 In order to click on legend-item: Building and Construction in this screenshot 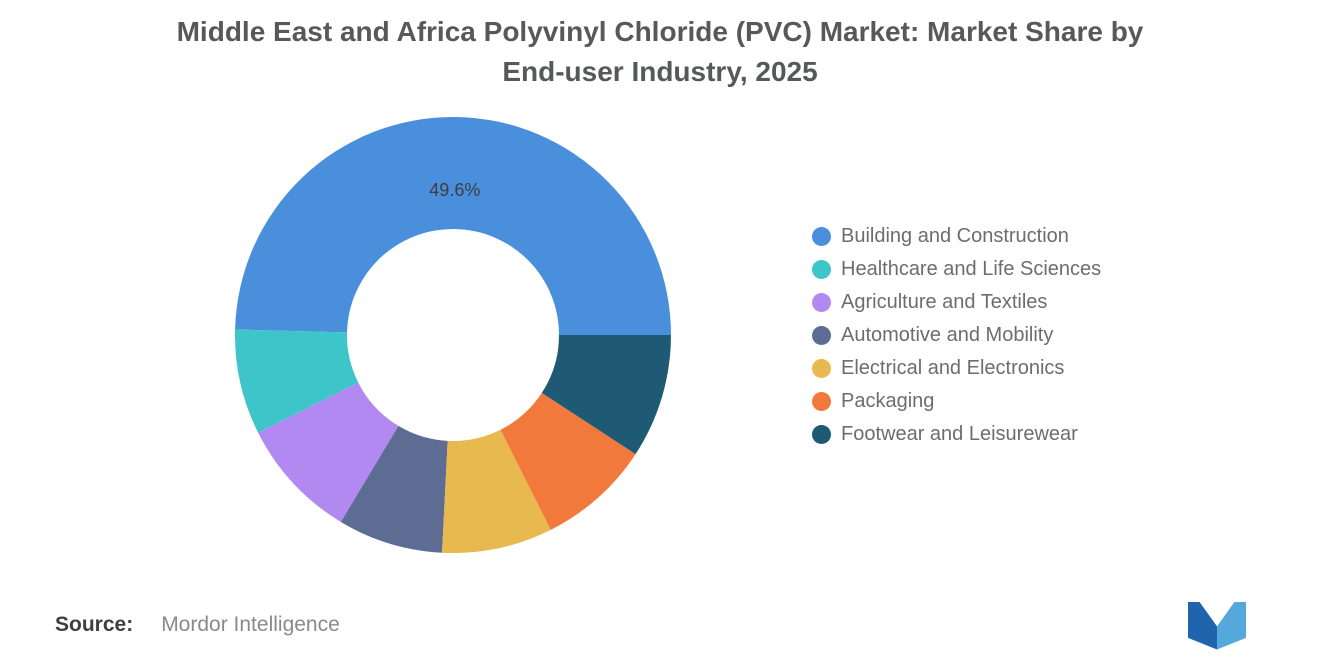, I will do `click(956, 236)`.